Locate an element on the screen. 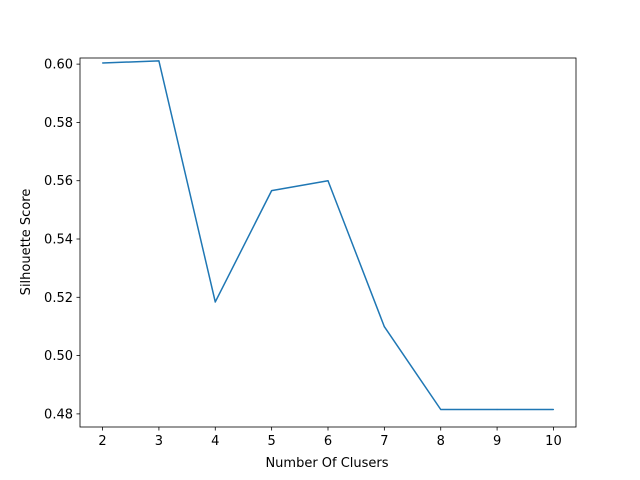 Image resolution: width=640 pixels, height=480 pixels. x-tick-label: 3 is located at coordinates (159, 441).